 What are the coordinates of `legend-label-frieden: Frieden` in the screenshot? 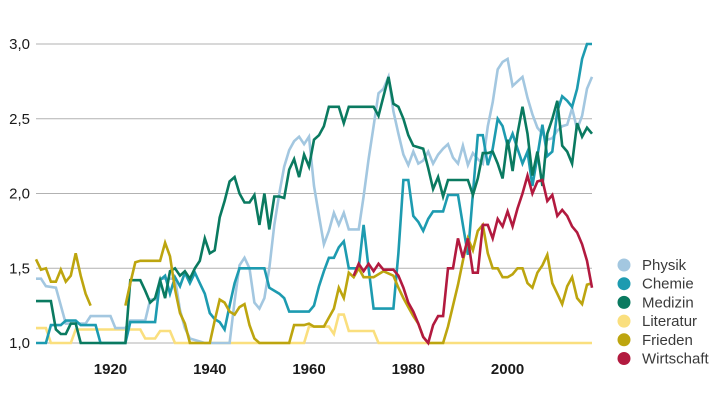 It's located at (667, 340).